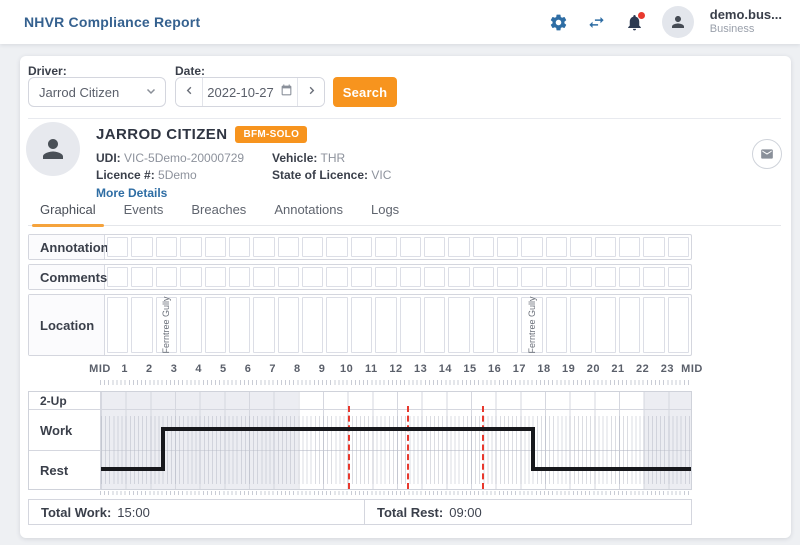 The height and width of the screenshot is (545, 800). What do you see at coordinates (365, 92) in the screenshot?
I see `search-button: Search` at bounding box center [365, 92].